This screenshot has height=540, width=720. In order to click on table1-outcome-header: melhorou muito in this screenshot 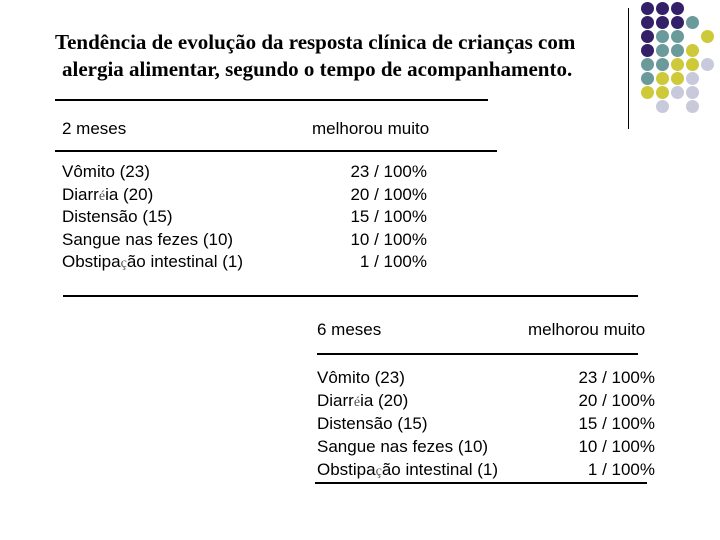, I will do `click(371, 128)`.